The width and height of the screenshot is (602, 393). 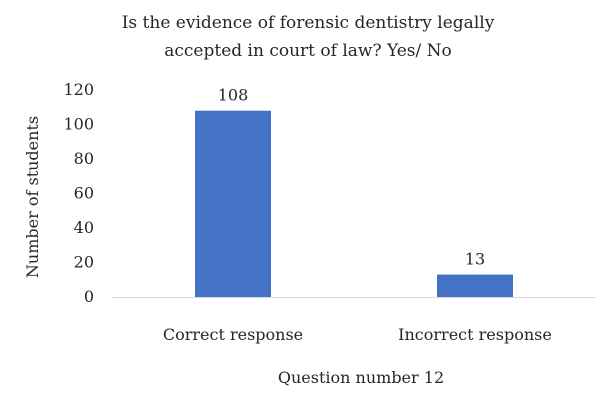 I want to click on y-axis-ticks: 0 20 40 60 80 100 120, so click(x=78, y=193).